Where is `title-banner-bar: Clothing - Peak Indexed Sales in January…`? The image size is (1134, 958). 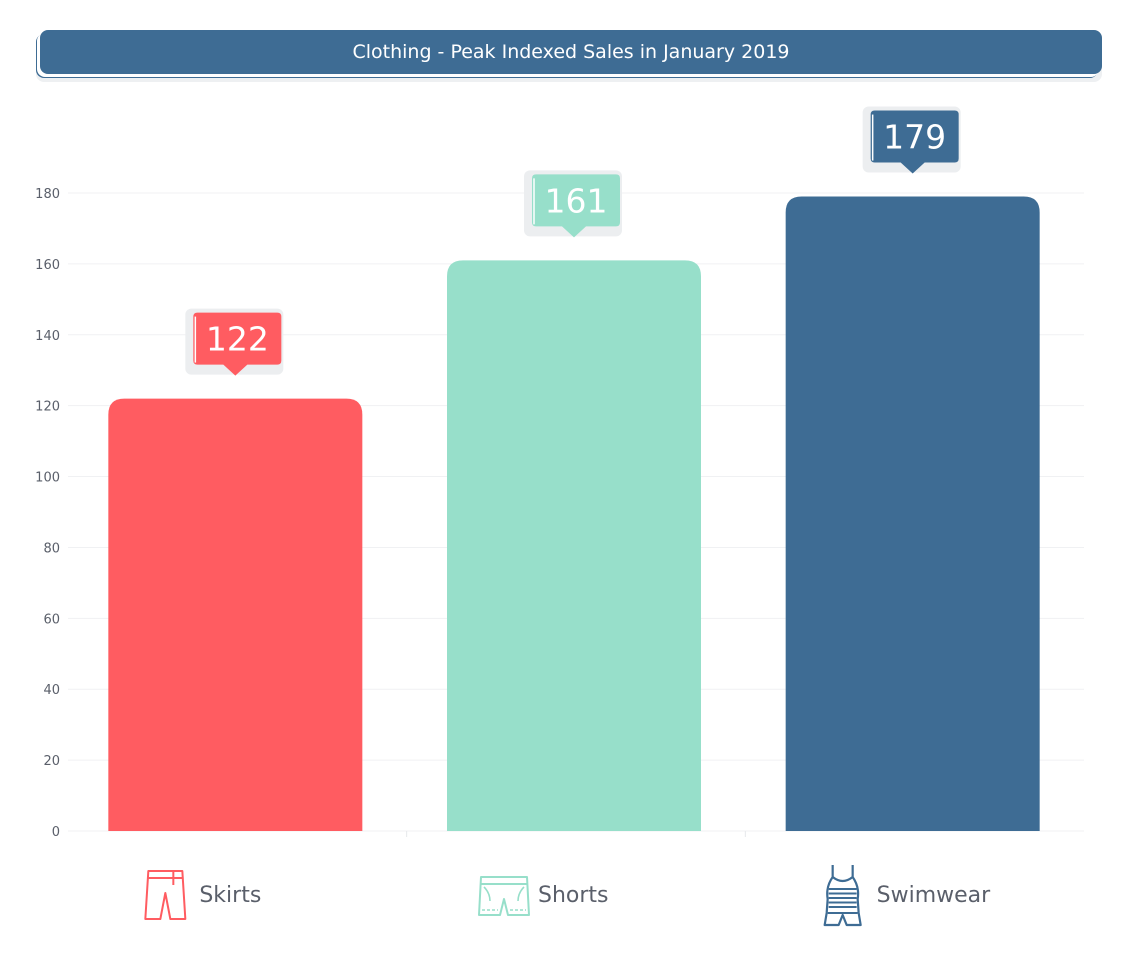 title-banner-bar: Clothing - Peak Indexed Sales in January… is located at coordinates (571, 52).